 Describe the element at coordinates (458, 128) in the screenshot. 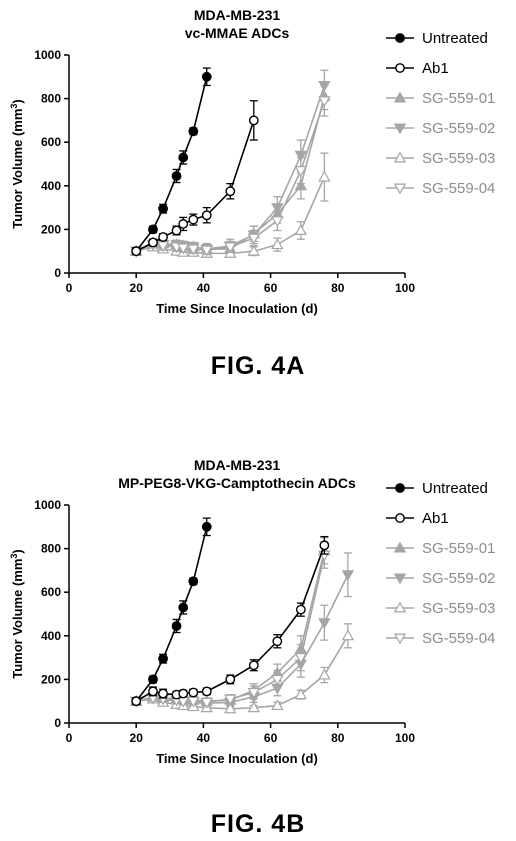

I see `legend-label: SG-559-02` at that location.